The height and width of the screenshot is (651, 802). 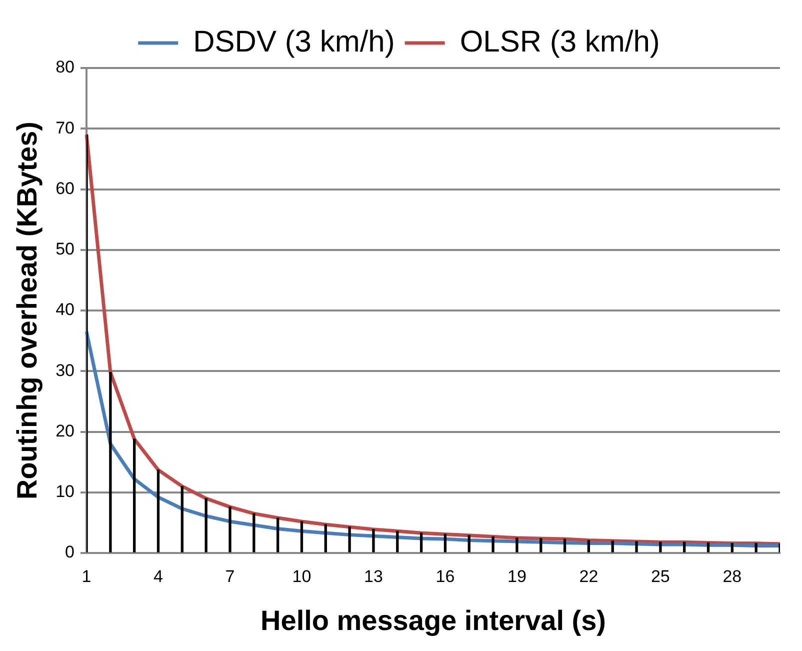 I want to click on x-tick-label: 4, so click(x=158, y=576).